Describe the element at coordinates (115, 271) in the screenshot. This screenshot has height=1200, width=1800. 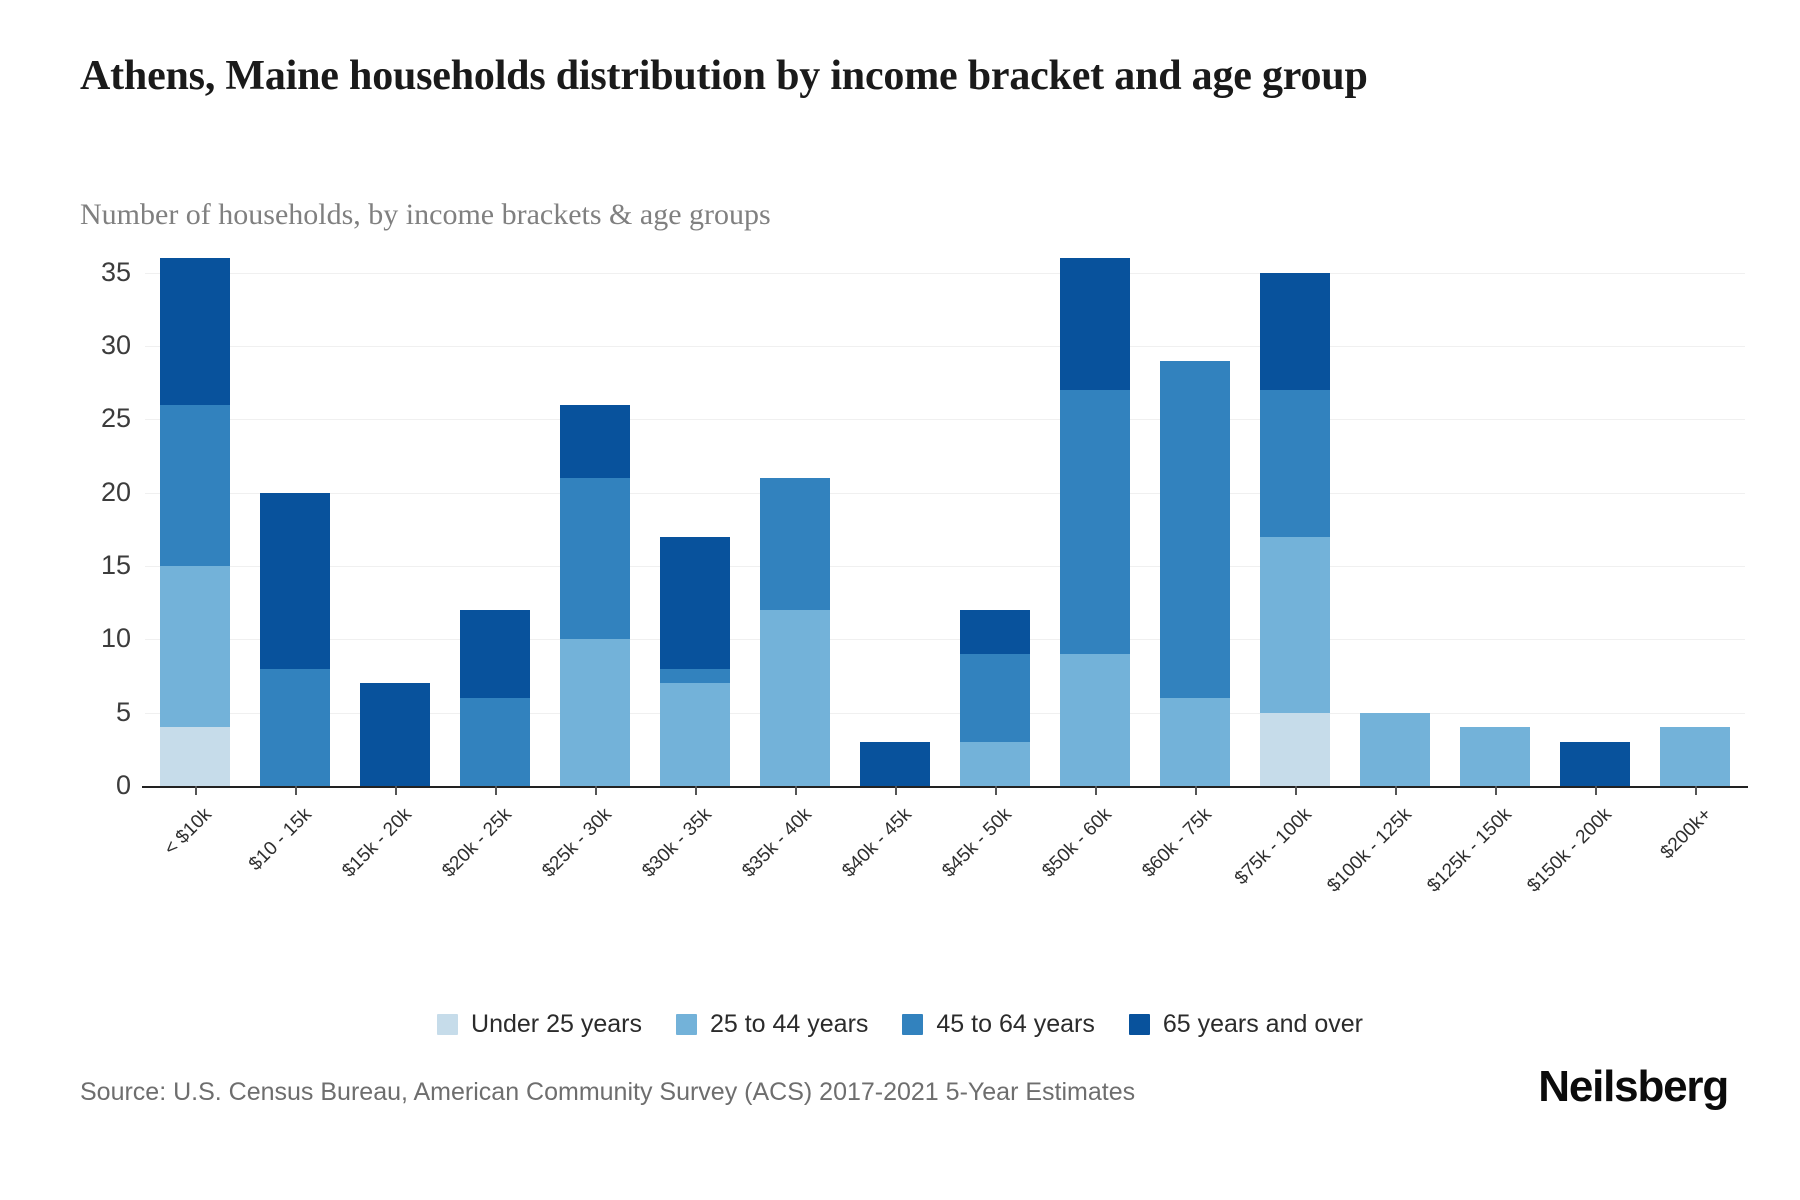
I see `y-tick-label: 35` at that location.